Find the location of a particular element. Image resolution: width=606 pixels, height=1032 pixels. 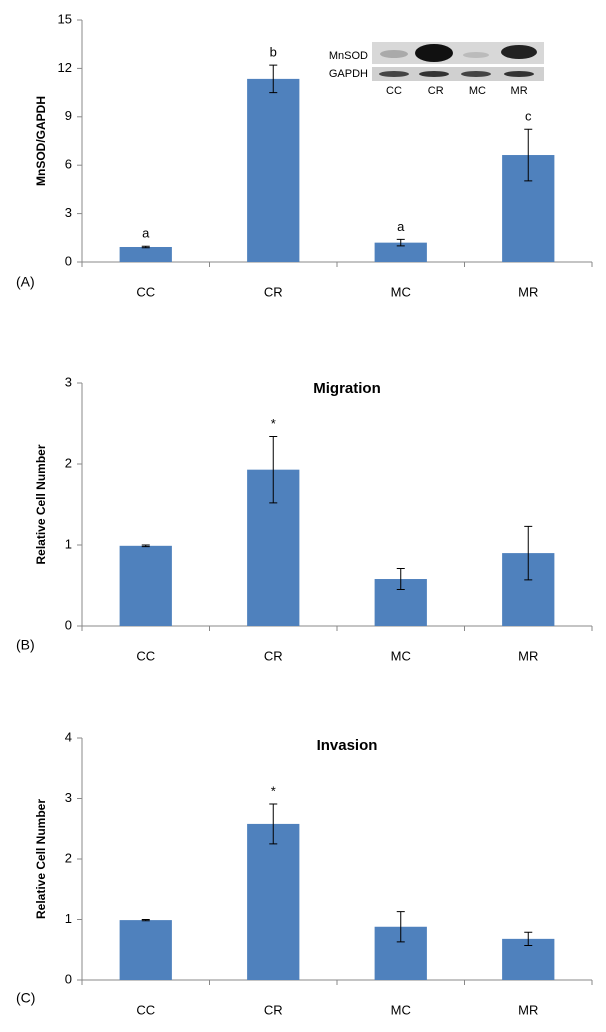

chart-title: Migration is located at coordinates (347, 388).